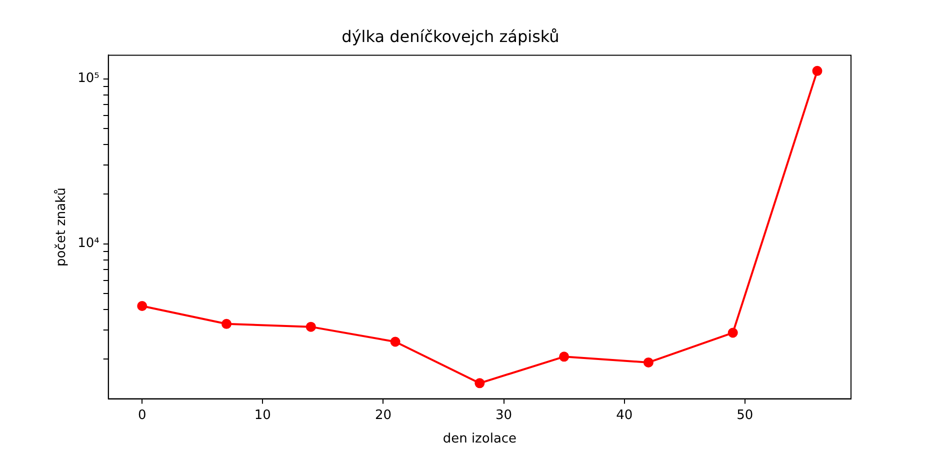  Describe the element at coordinates (624, 415) in the screenshot. I see `x-tick-label: 40` at that location.